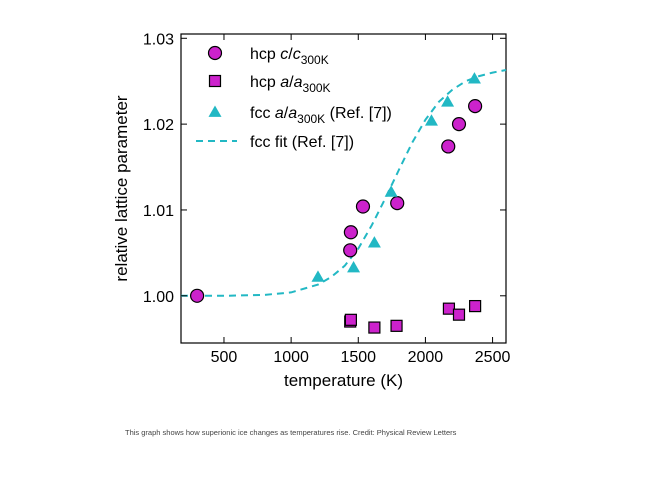  Describe the element at coordinates (158, 211) in the screenshot. I see `y-tick-label: 1.01` at that location.